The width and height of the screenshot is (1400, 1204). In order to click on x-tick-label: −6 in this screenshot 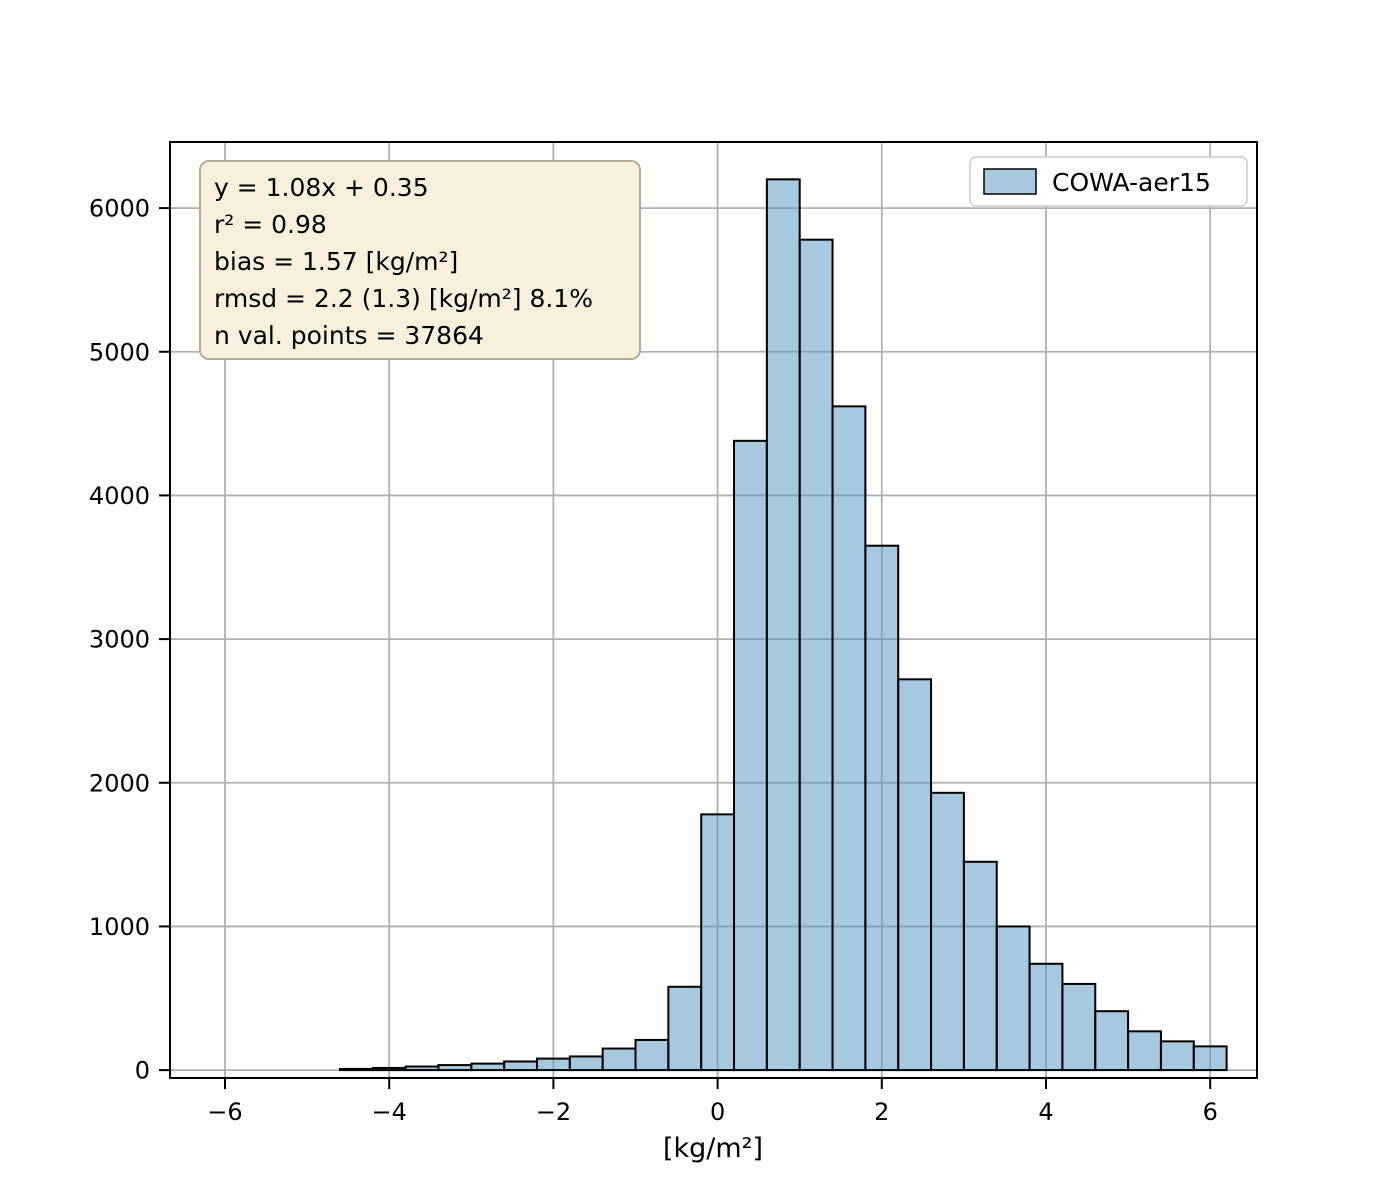, I will do `click(224, 1112)`.